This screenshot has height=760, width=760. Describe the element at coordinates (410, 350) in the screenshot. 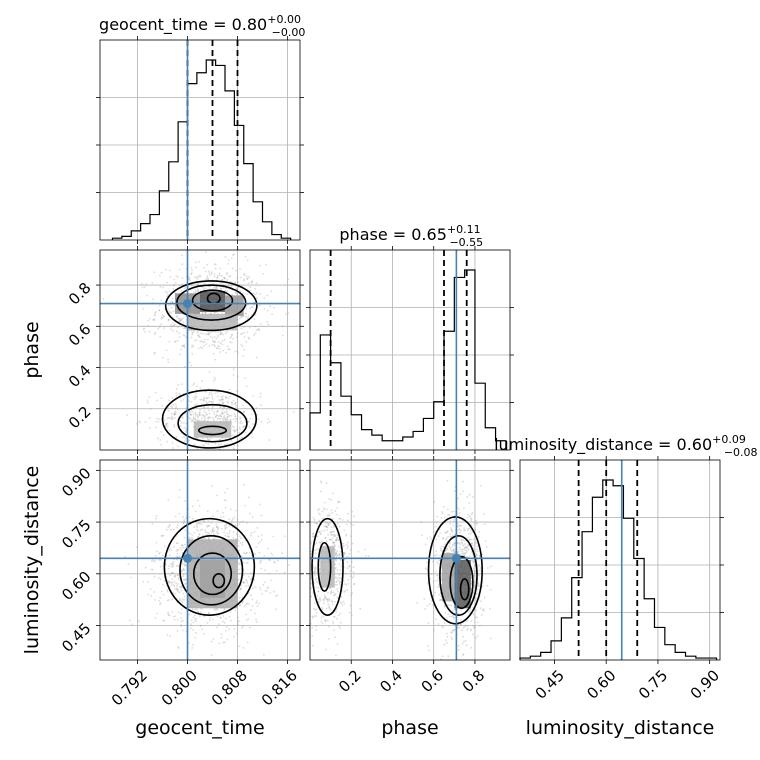

I see `frame-hist-phase` at that location.